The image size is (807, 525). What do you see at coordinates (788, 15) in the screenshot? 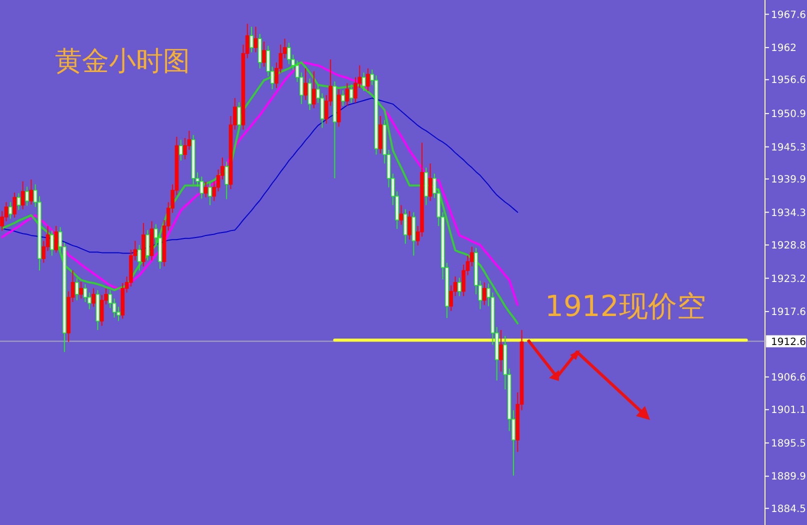
I see `y-tick-label: 1967.6` at bounding box center [788, 15].